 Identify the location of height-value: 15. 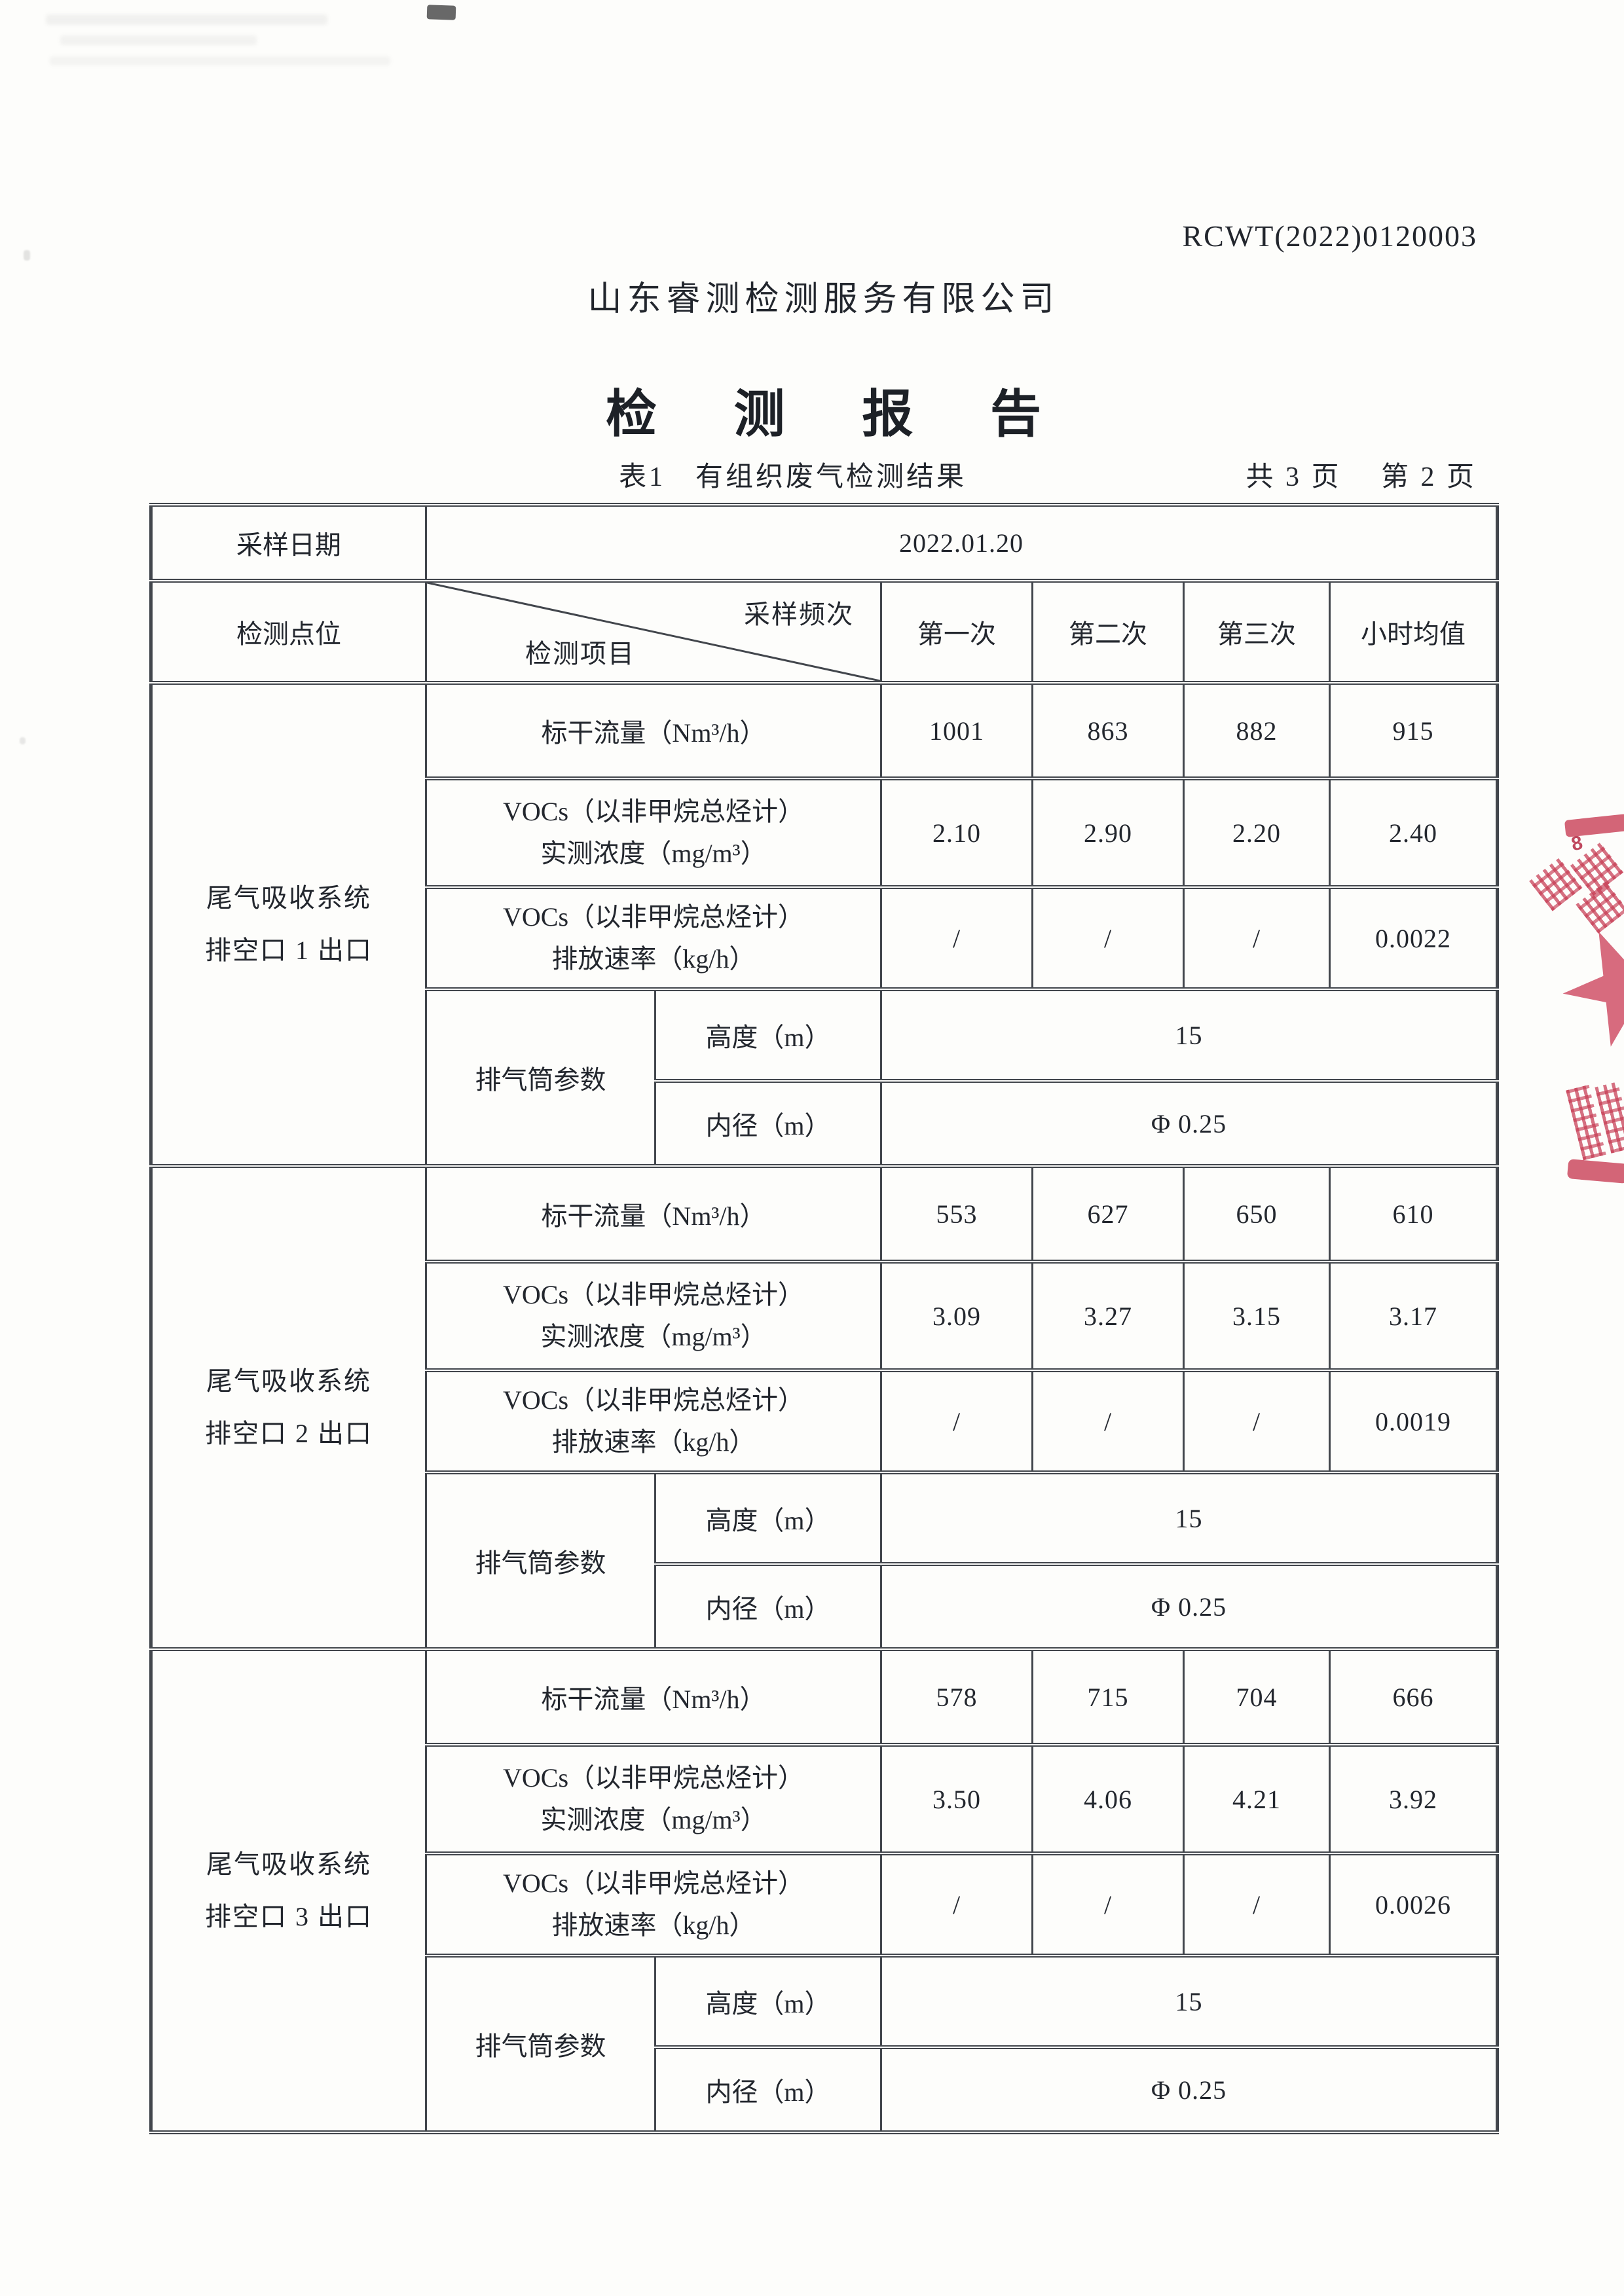
(1189, 1035).